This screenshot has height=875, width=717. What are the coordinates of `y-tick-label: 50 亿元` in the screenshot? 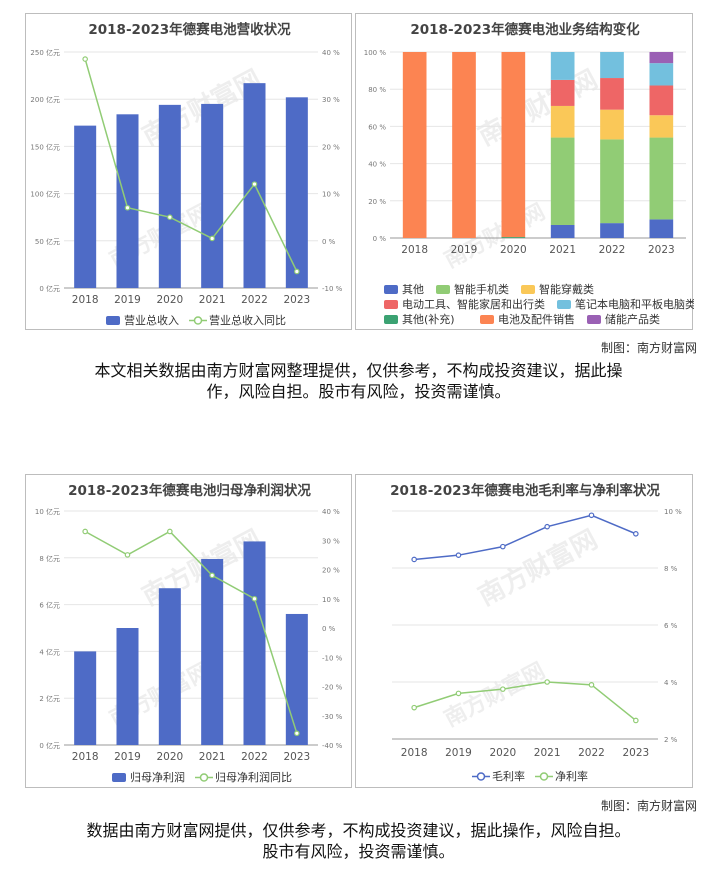 It's located at (47, 241).